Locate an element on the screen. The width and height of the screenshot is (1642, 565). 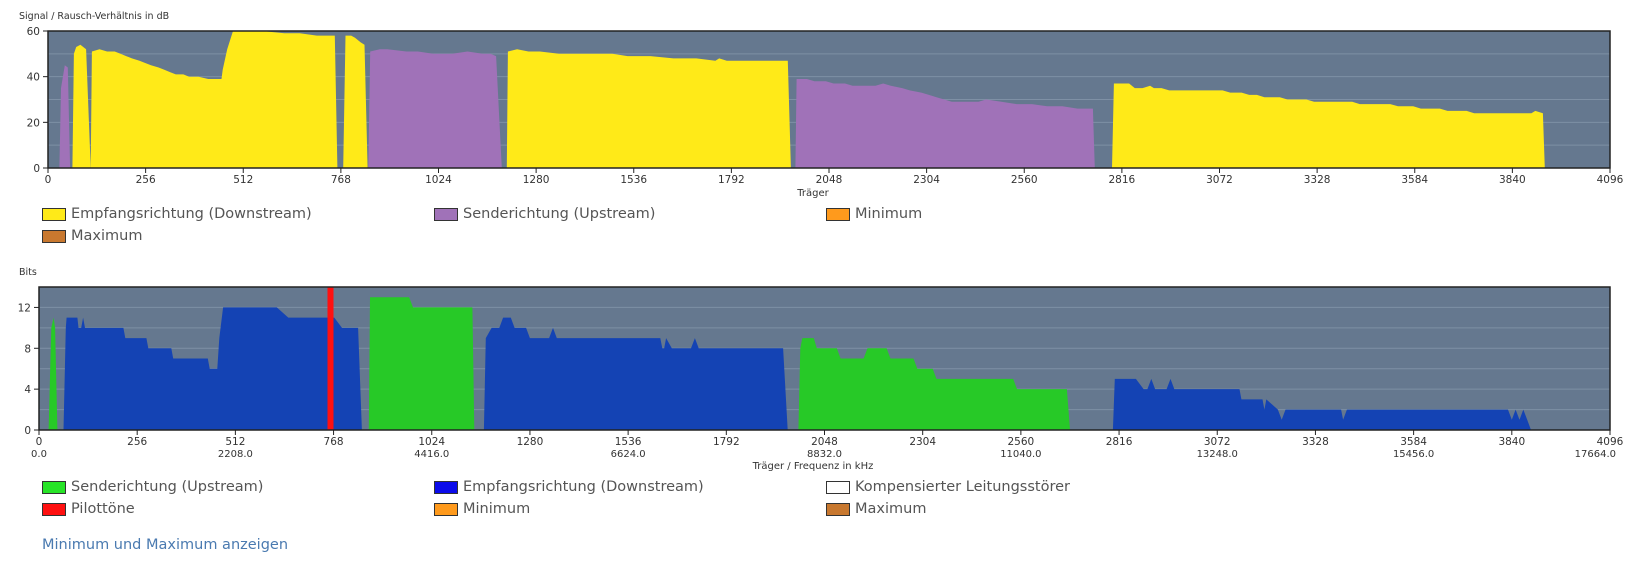
freq-tick-label: 8832.0 is located at coordinates (824, 454).